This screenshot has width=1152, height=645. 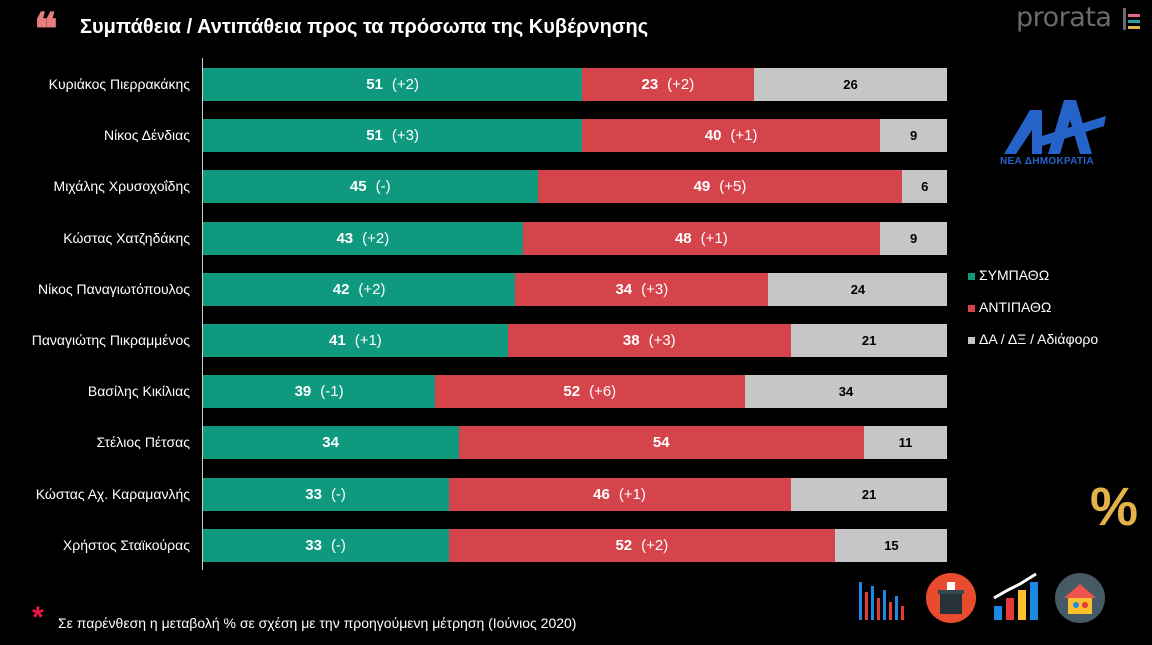 What do you see at coordinates (701, 238) in the screenshot?
I see `data-label-group: 48 (+1)` at bounding box center [701, 238].